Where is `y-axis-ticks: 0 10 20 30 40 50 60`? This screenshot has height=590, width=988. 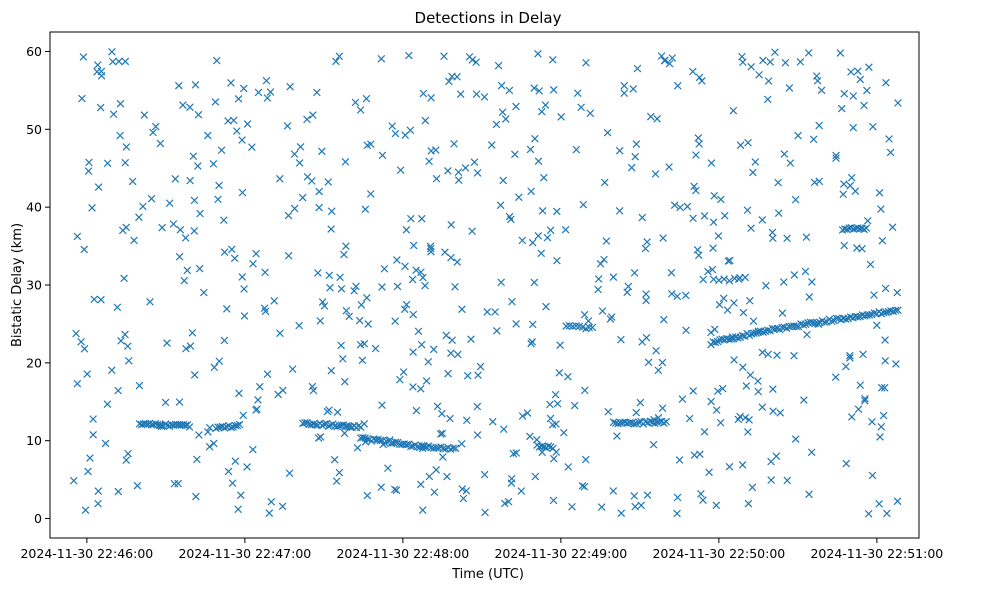 y-axis-ticks: 0 10 20 30 40 50 60 is located at coordinates (38, 285).